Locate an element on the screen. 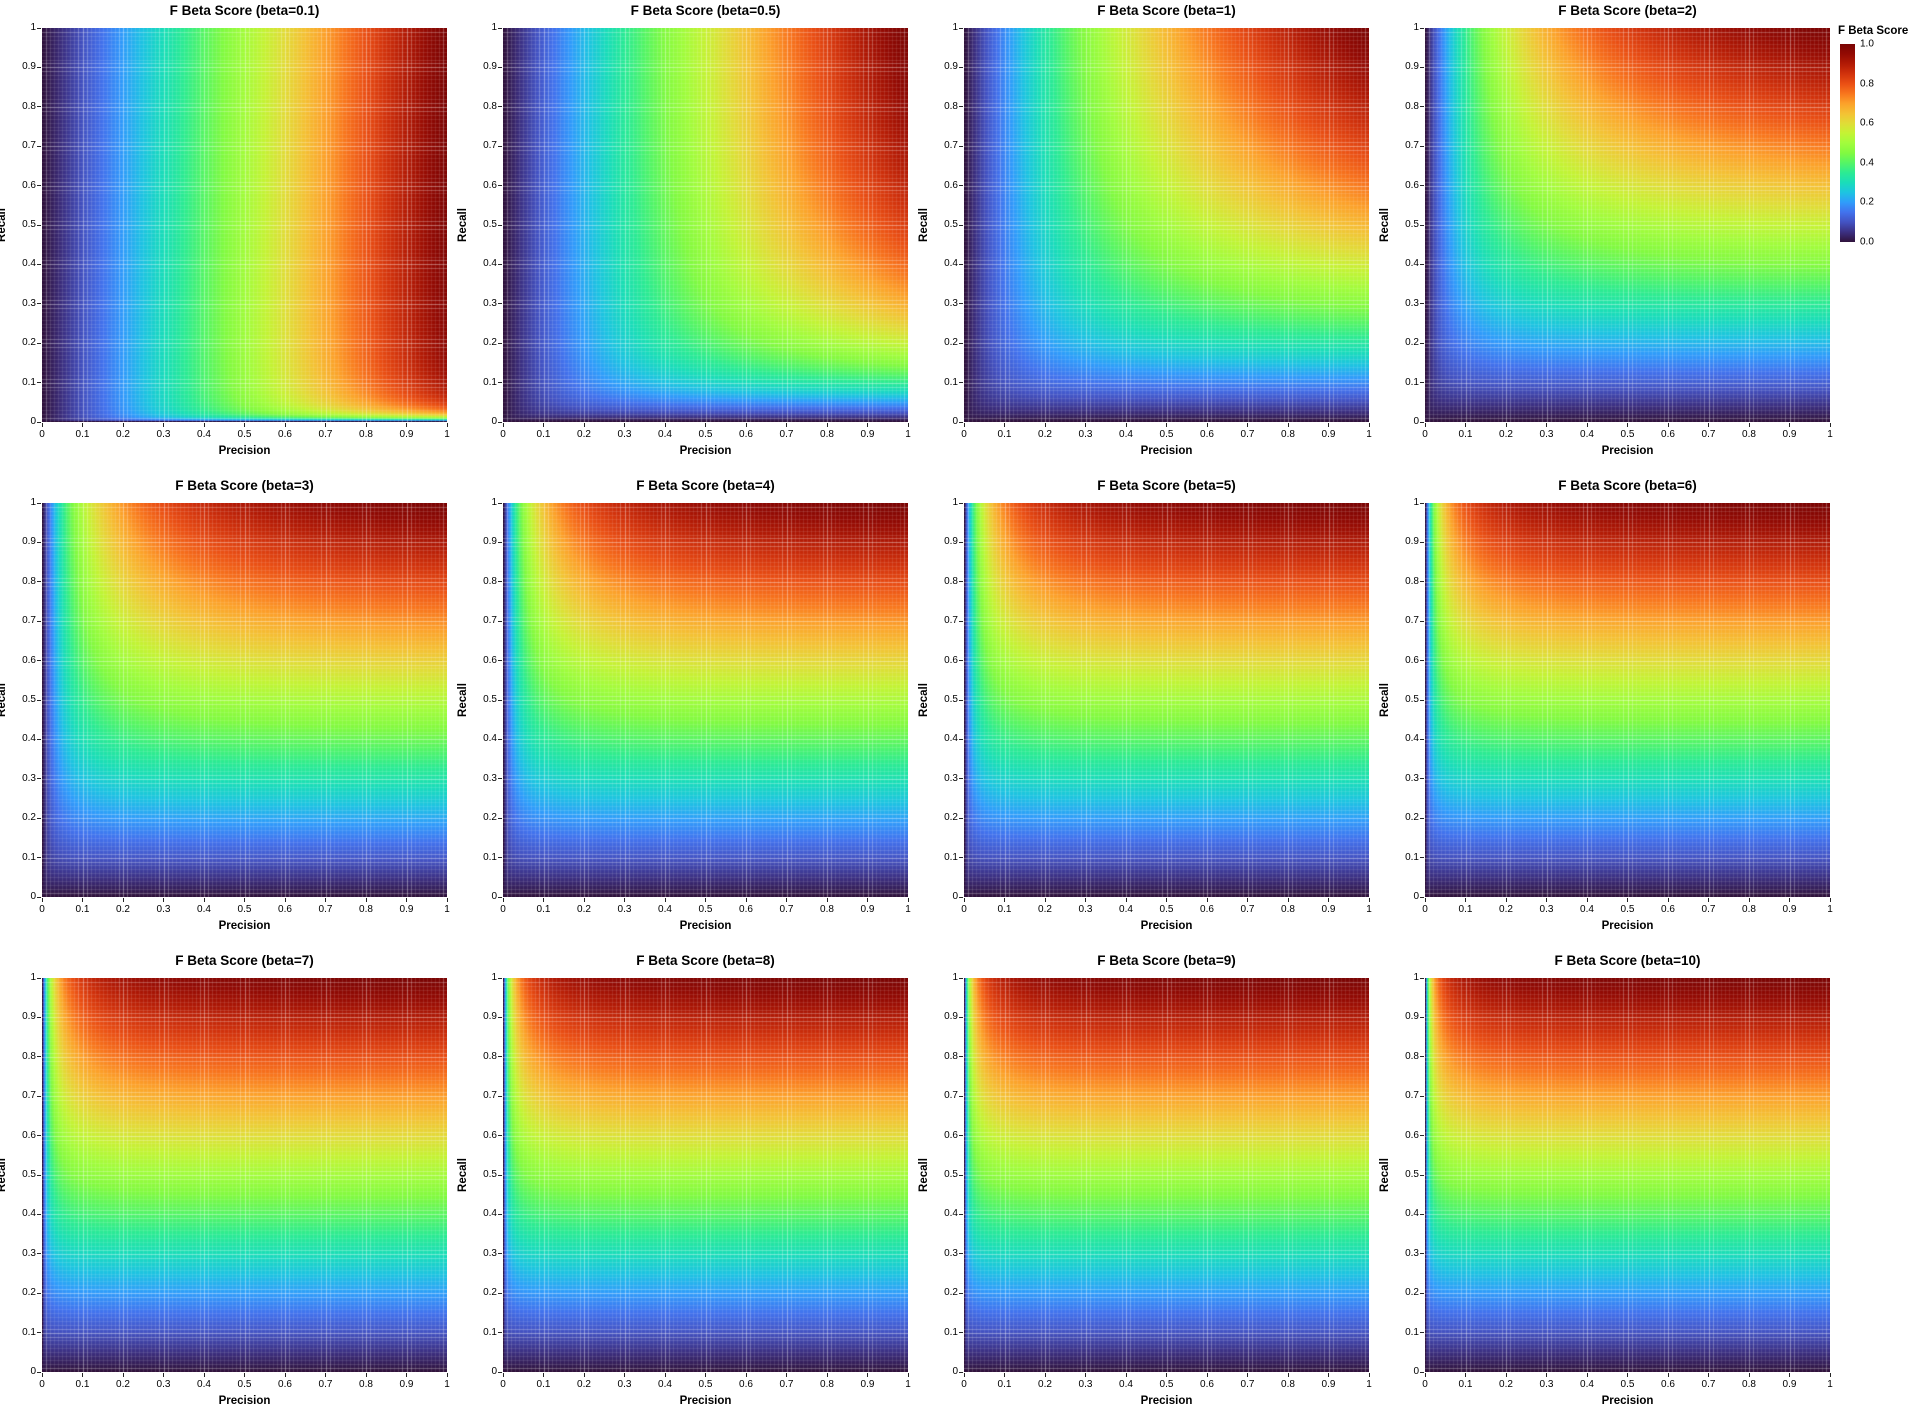 The height and width of the screenshot is (1415, 1912). x-tick-label: 0.6 is located at coordinates (1207, 909).